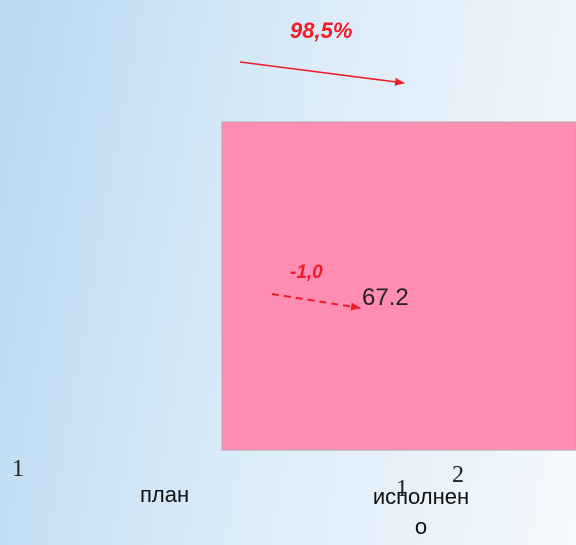 This screenshot has width=576, height=545. Describe the element at coordinates (421, 511) in the screenshot. I see `category-label: исполнено` at that location.